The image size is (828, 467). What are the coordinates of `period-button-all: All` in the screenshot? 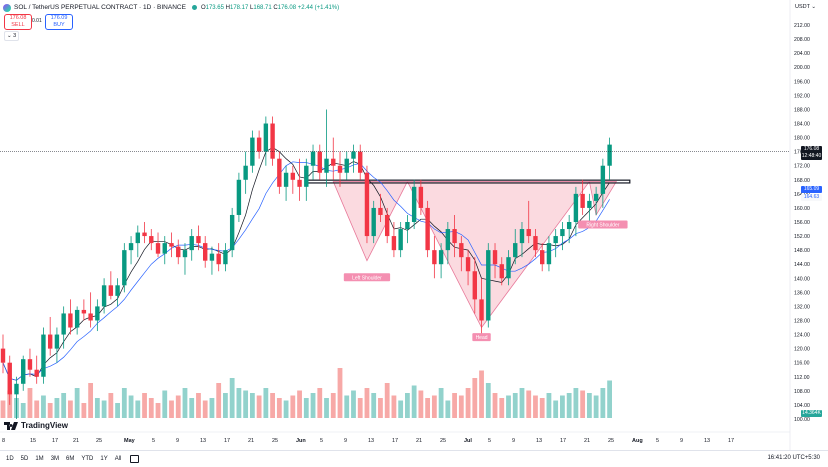 It's located at (118, 459).